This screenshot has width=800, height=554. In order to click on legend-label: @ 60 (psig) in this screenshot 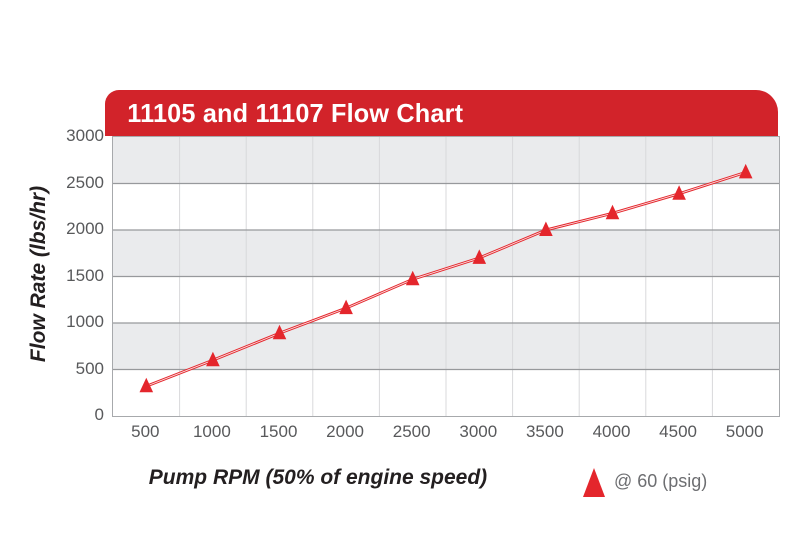, I will do `click(661, 480)`.